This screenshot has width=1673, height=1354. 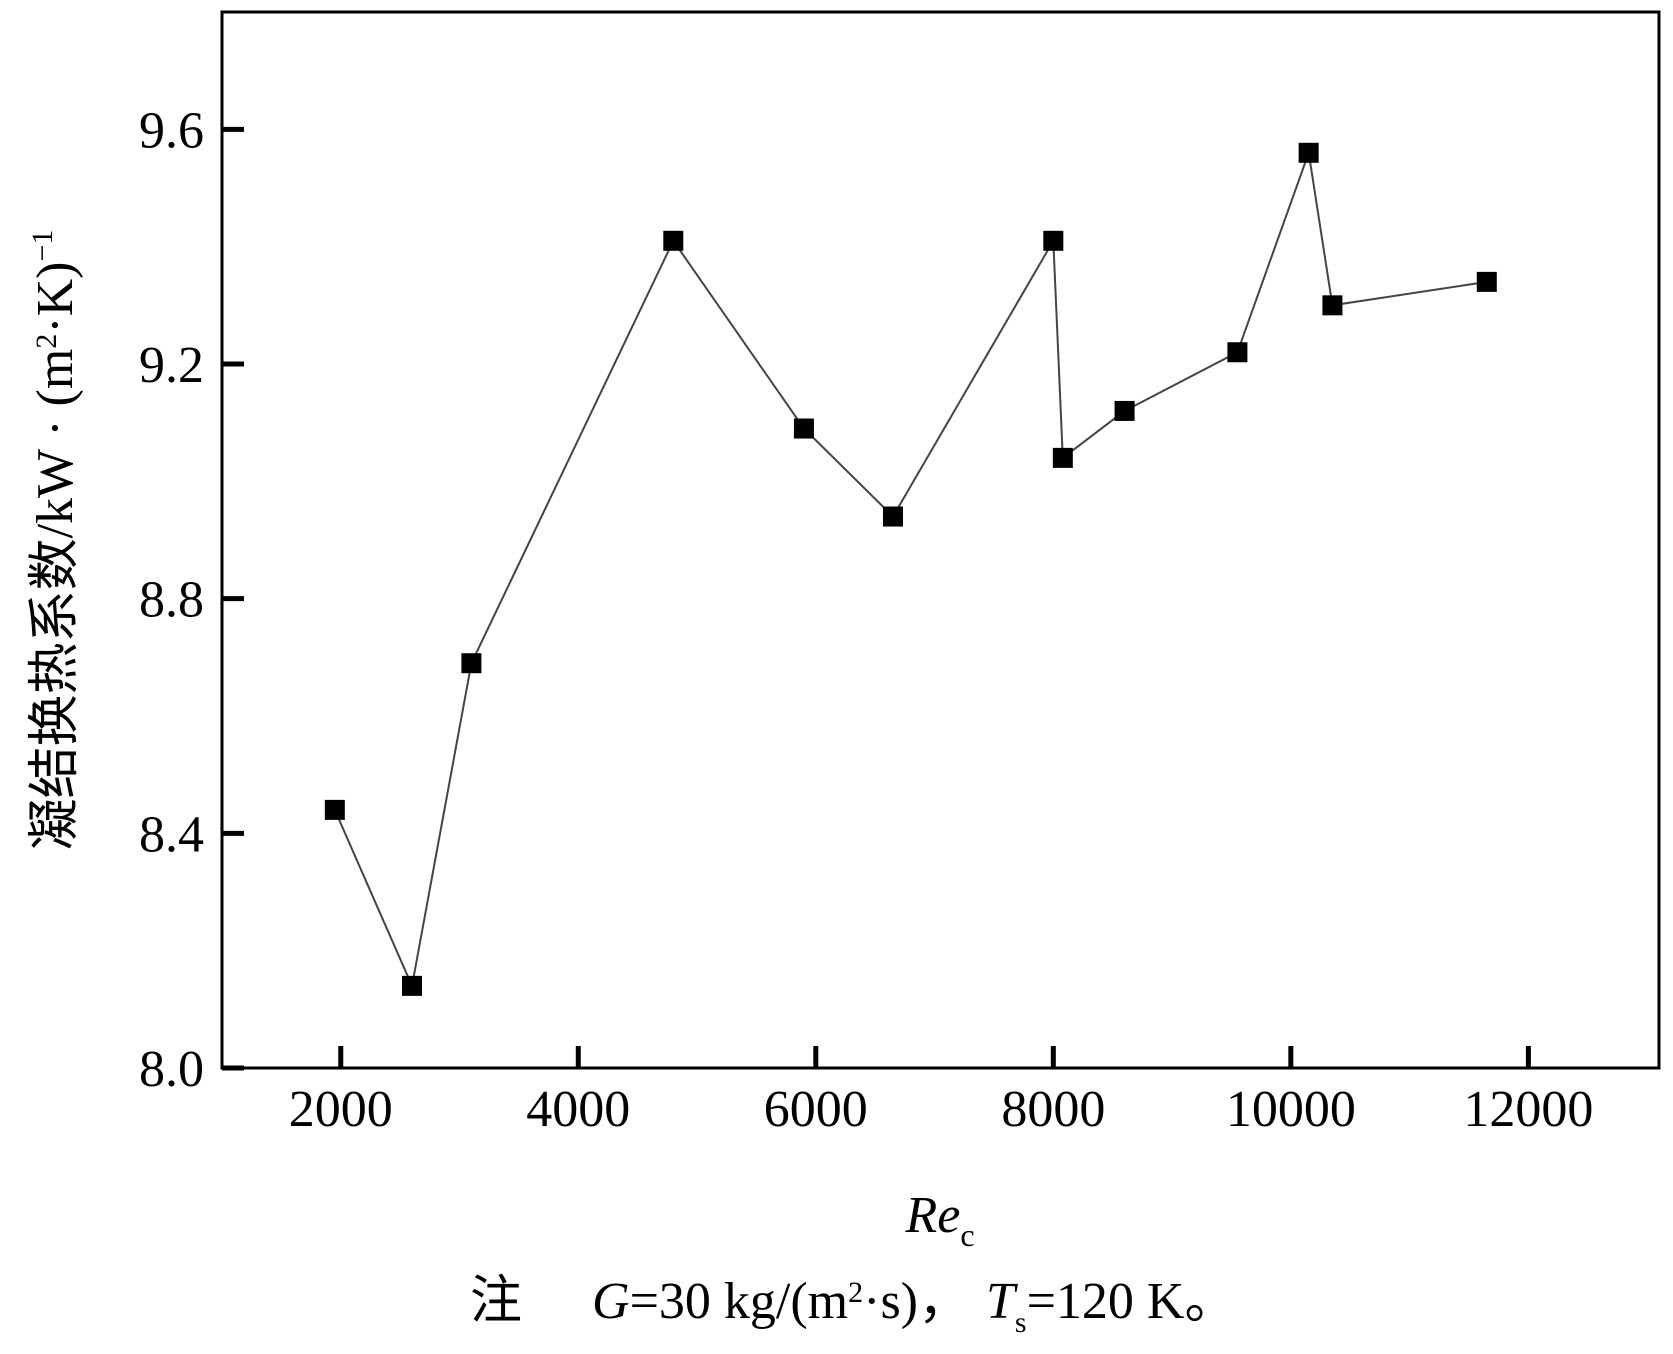 What do you see at coordinates (853, 1306) in the screenshot?
I see `chart-note: 注 G=30 kg/(m2·s)， Ts=120 K。` at bounding box center [853, 1306].